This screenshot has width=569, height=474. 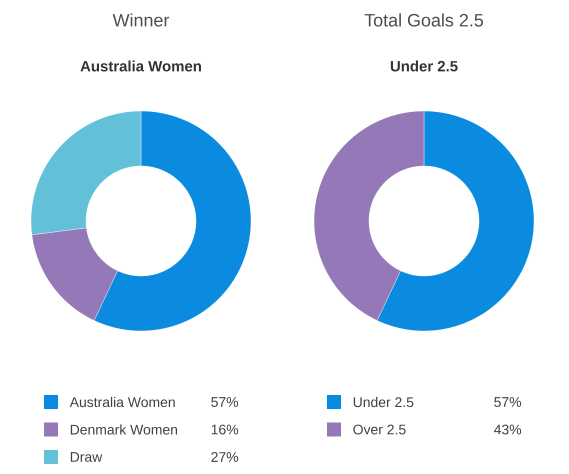 What do you see at coordinates (140, 66) in the screenshot?
I see `chart-subtitle: Australia Women` at bounding box center [140, 66].